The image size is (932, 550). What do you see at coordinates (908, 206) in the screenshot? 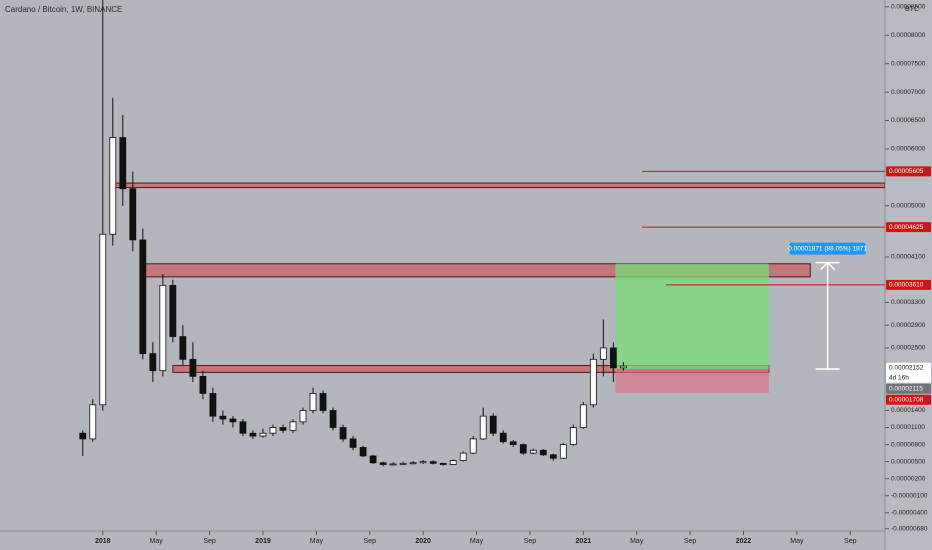
I see `y-tick-label: 0.00005000` at bounding box center [908, 206].